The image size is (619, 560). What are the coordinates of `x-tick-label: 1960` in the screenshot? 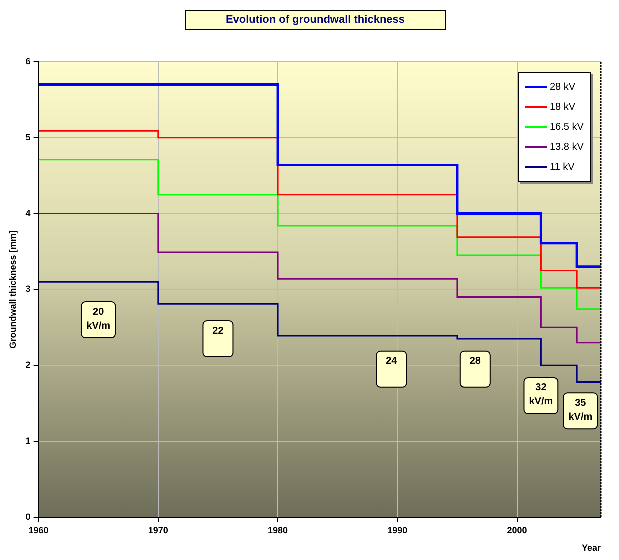 It's located at (38, 530).